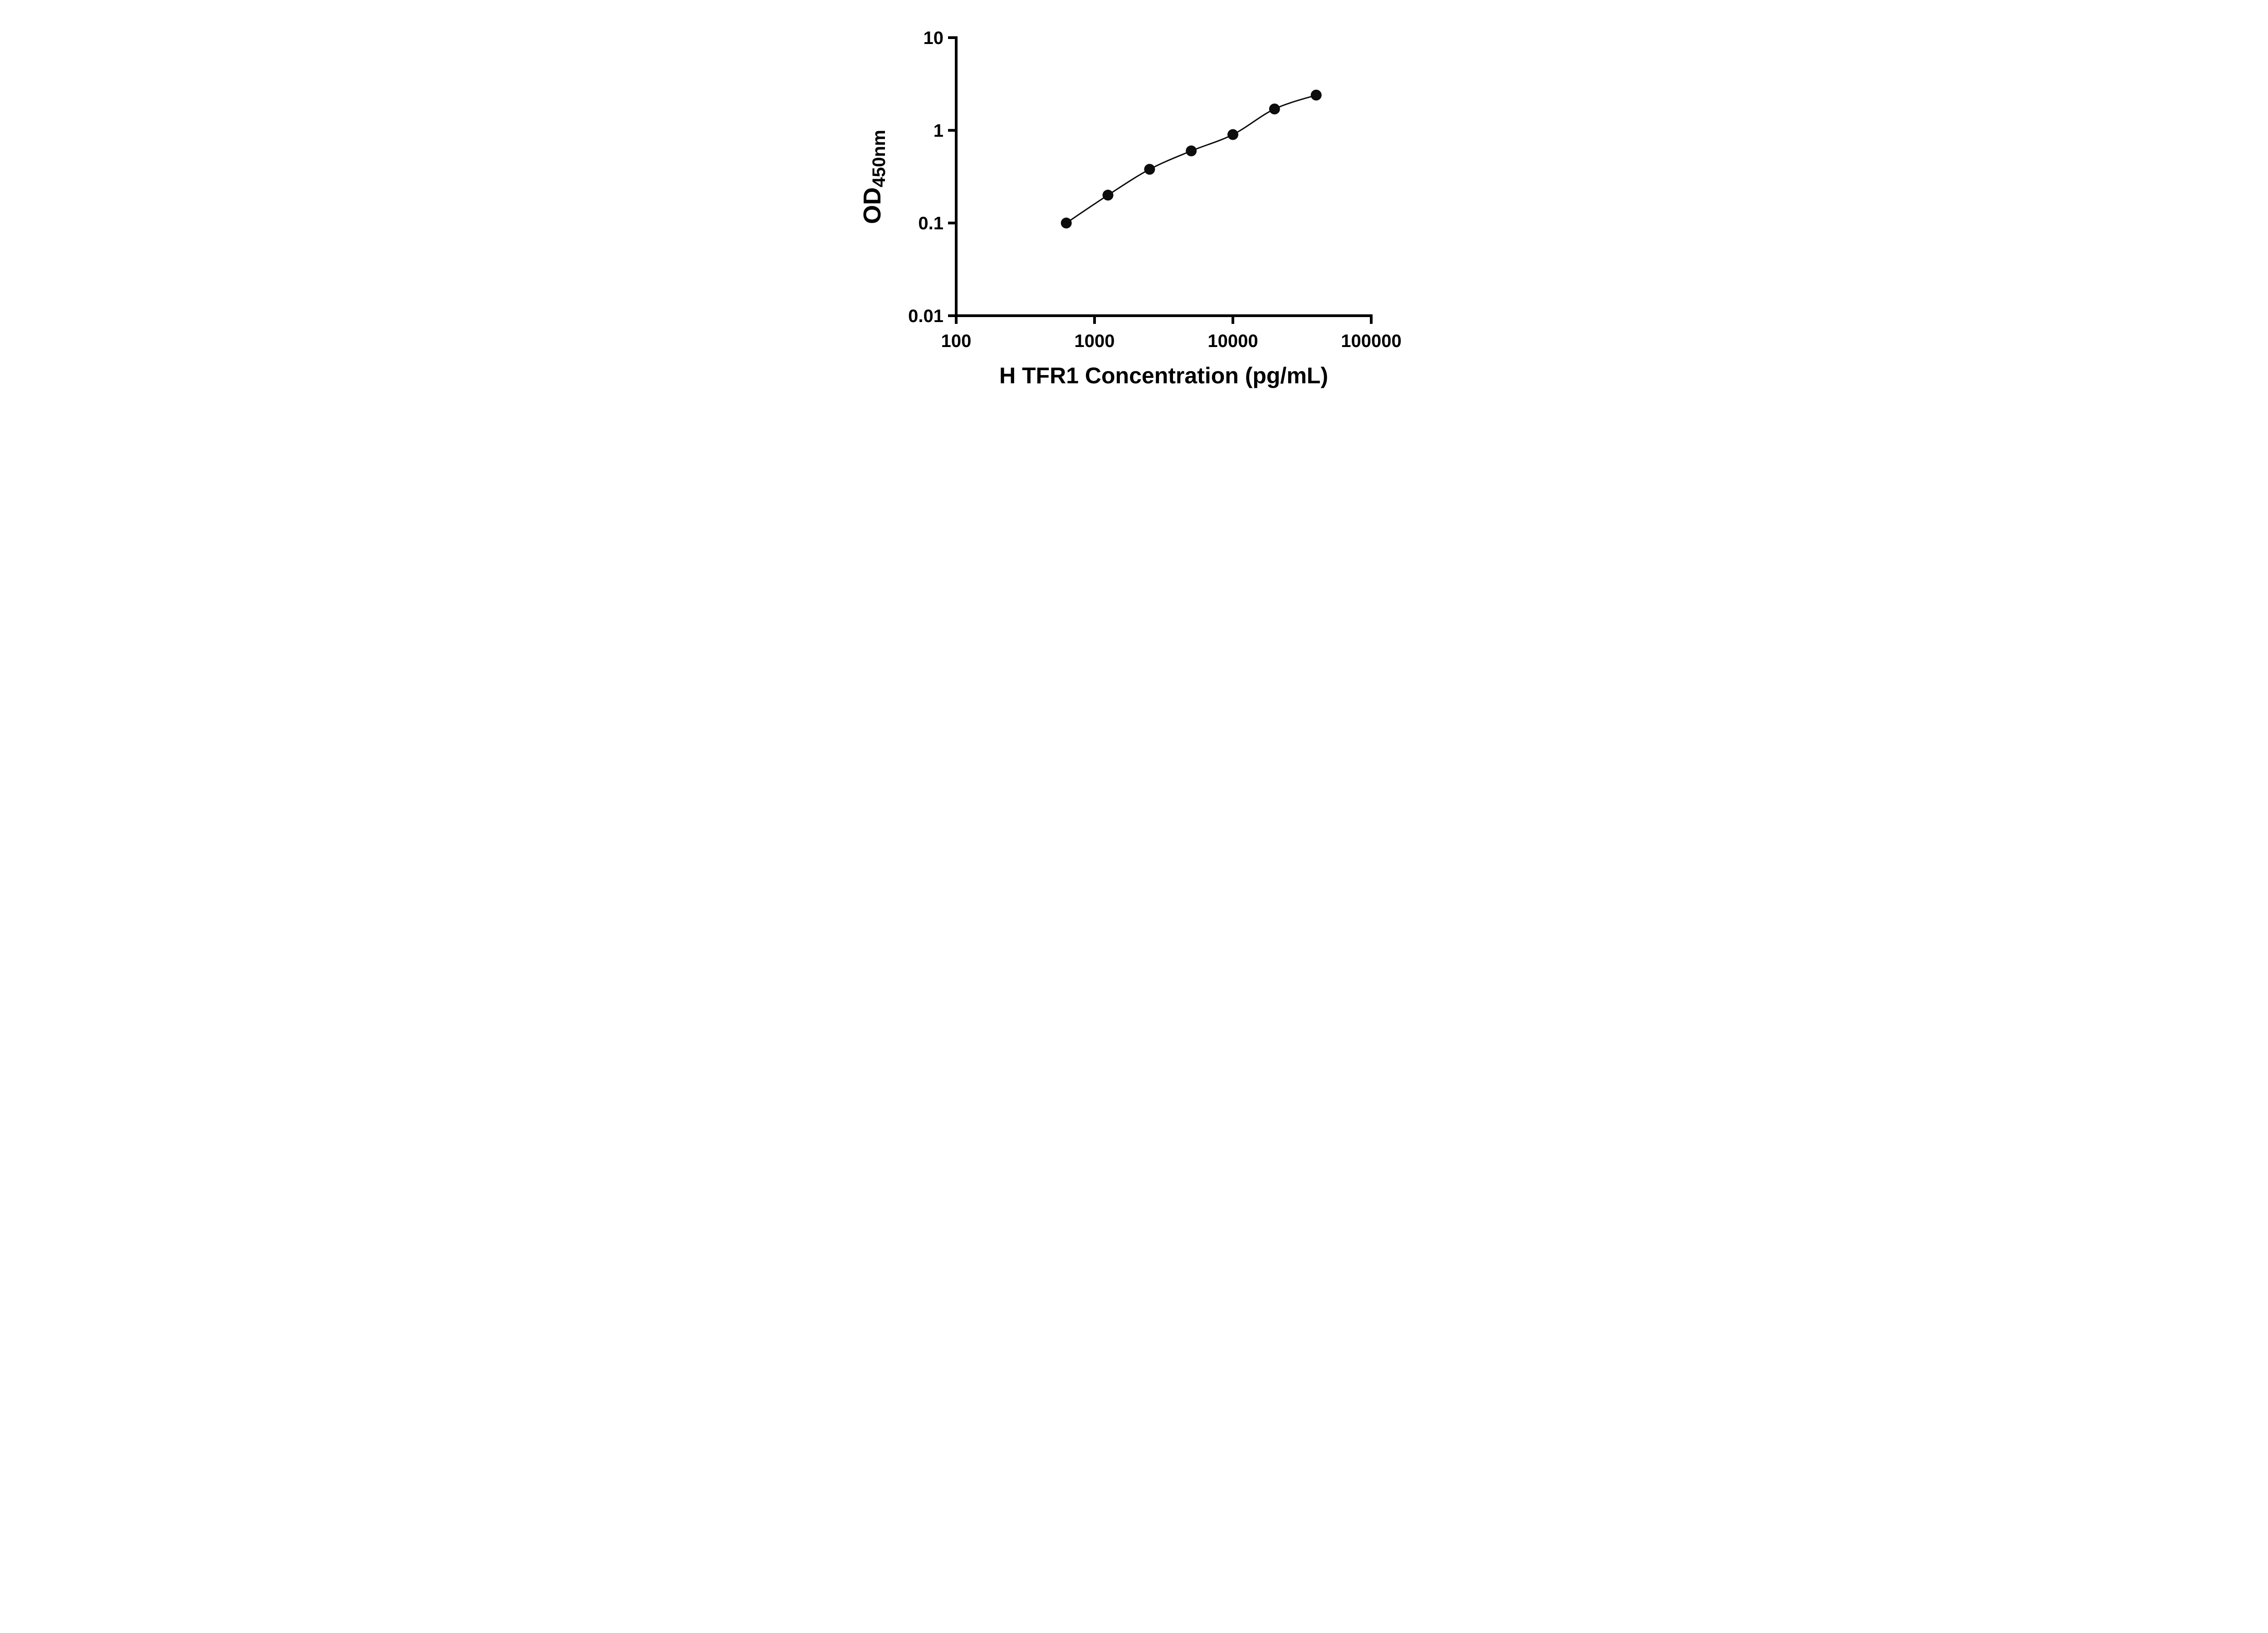 This screenshot has height=1633, width=2268. Describe the element at coordinates (1163, 375) in the screenshot. I see `x-axis-title: H TFR1 Concentration (pg/mL)` at that location.